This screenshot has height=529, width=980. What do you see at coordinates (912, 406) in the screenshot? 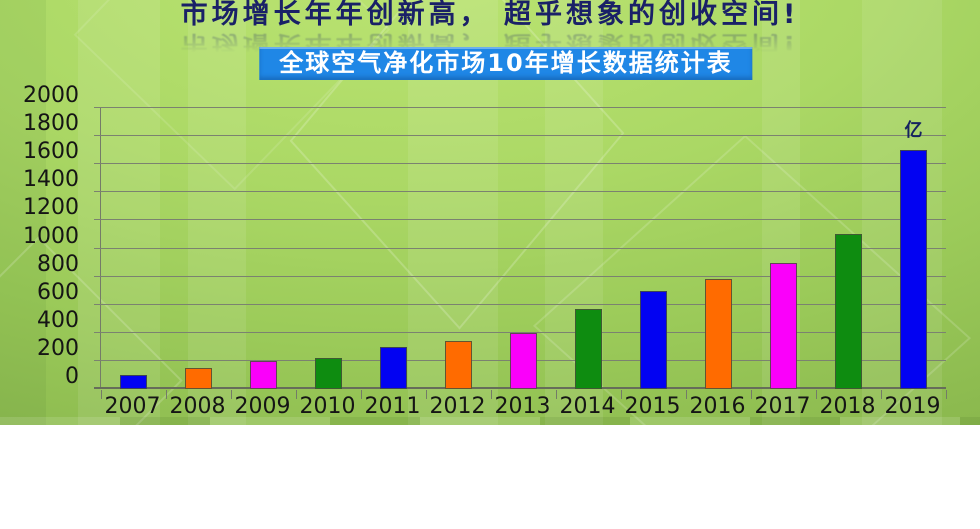
I see `x-axis-tick-label: 2019` at bounding box center [912, 406].